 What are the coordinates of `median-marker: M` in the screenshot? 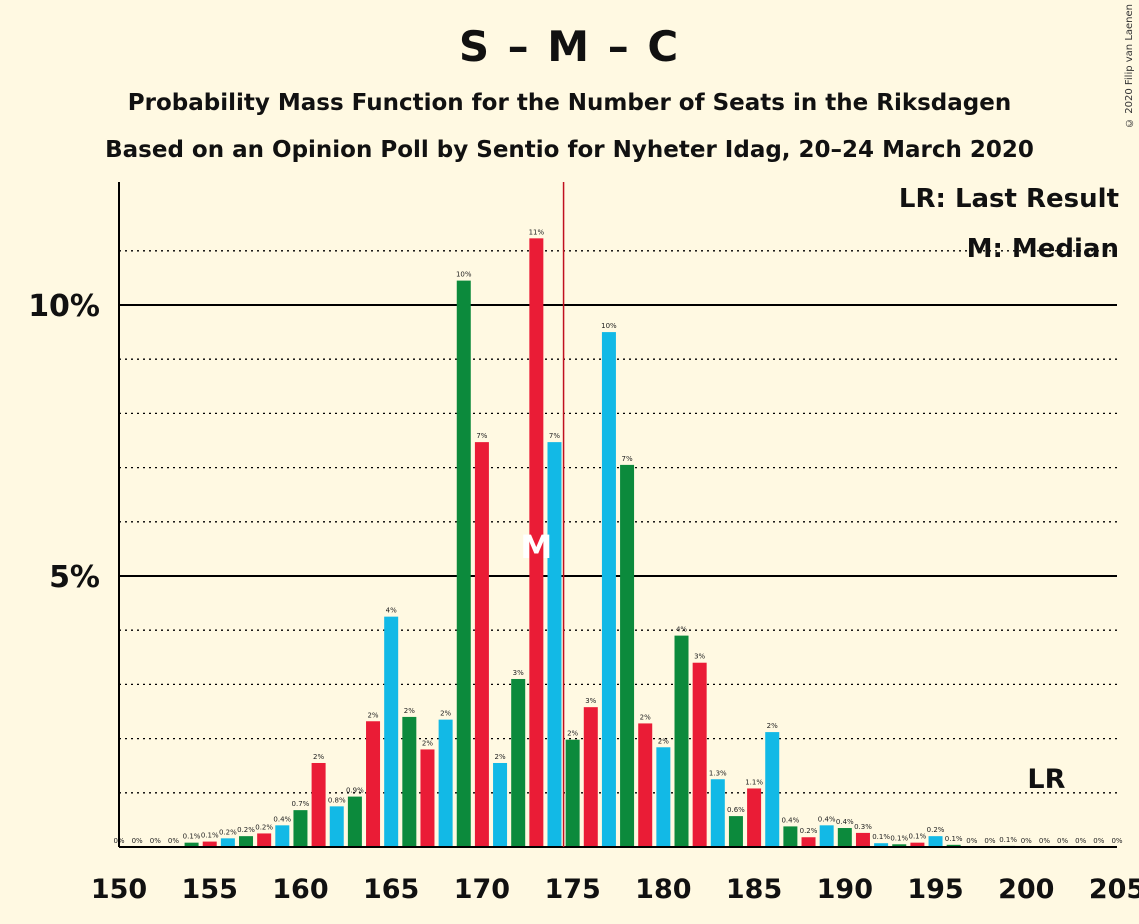 It's located at (536, 547).